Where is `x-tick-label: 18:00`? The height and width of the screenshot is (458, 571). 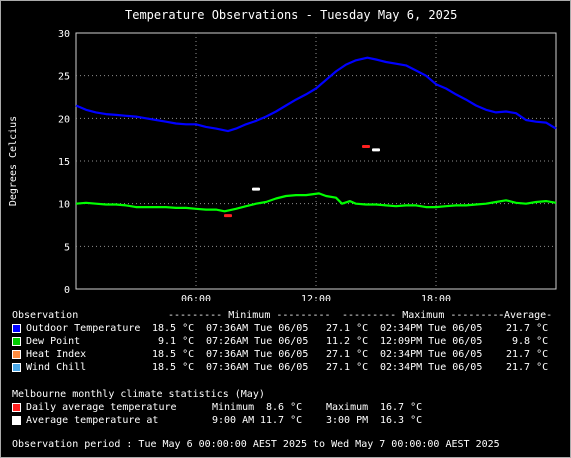
x-tick-label: 18:00 is located at coordinates (436, 297).